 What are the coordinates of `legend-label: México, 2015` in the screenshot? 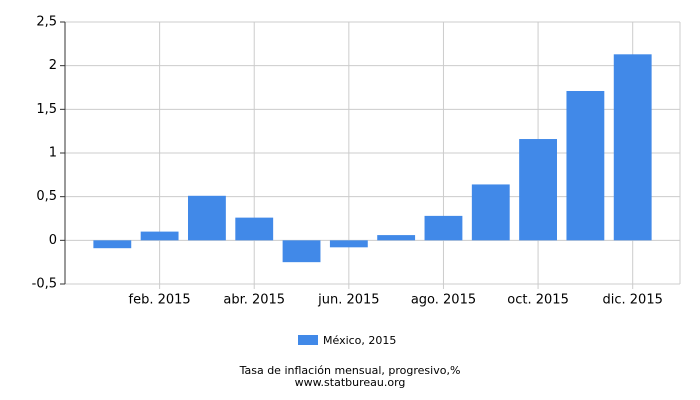 It's located at (359, 340).